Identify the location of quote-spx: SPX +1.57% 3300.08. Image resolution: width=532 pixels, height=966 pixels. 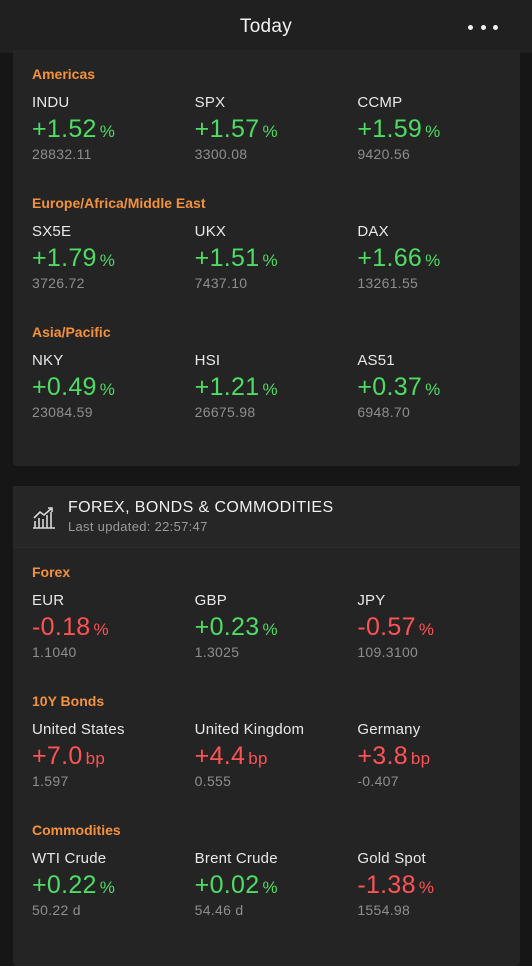
(276, 128).